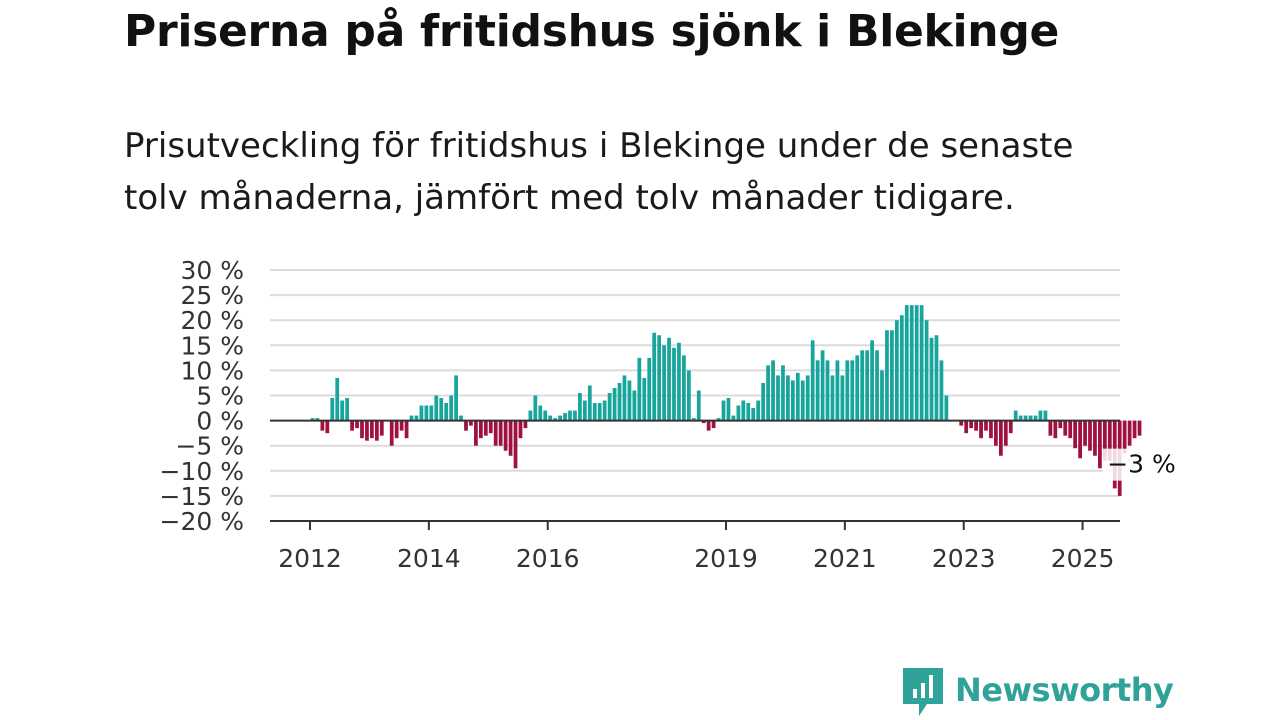  What do you see at coordinates (212, 270) in the screenshot?
I see `y-tick-label: 30 %` at bounding box center [212, 270].